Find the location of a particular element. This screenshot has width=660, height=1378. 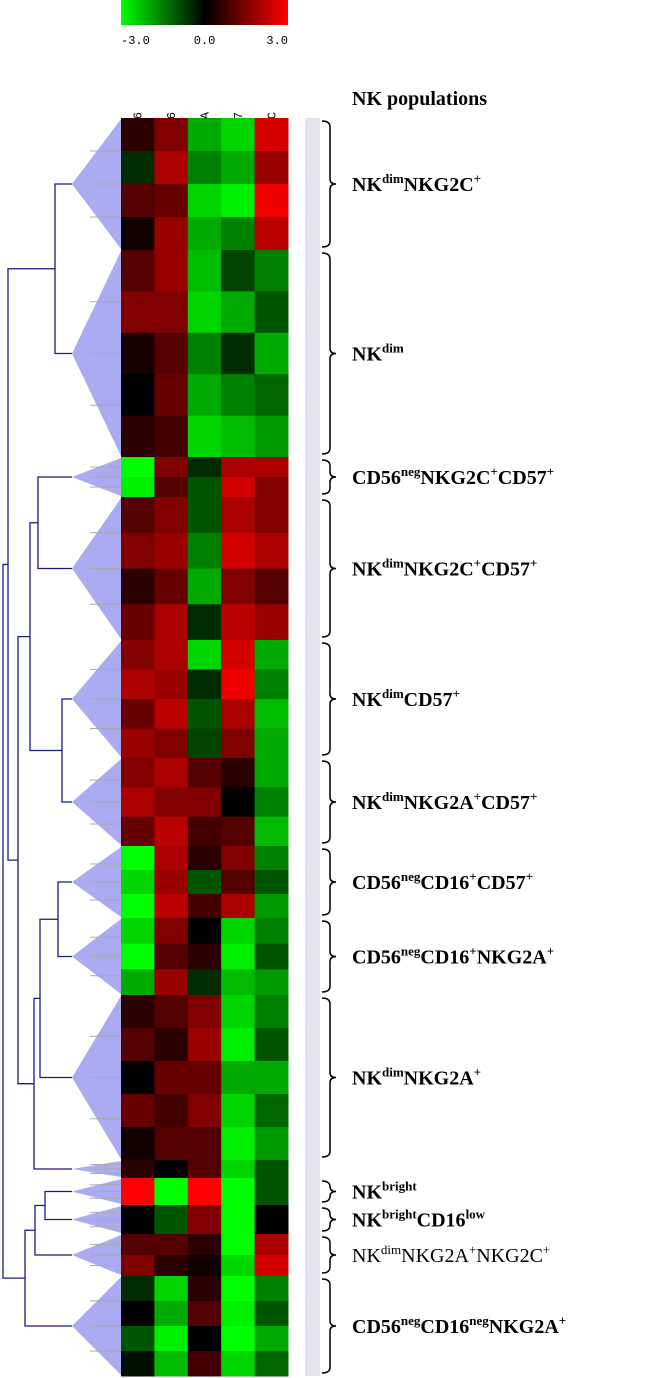

label-text: NKG2C is located at coordinates (509, 1256).